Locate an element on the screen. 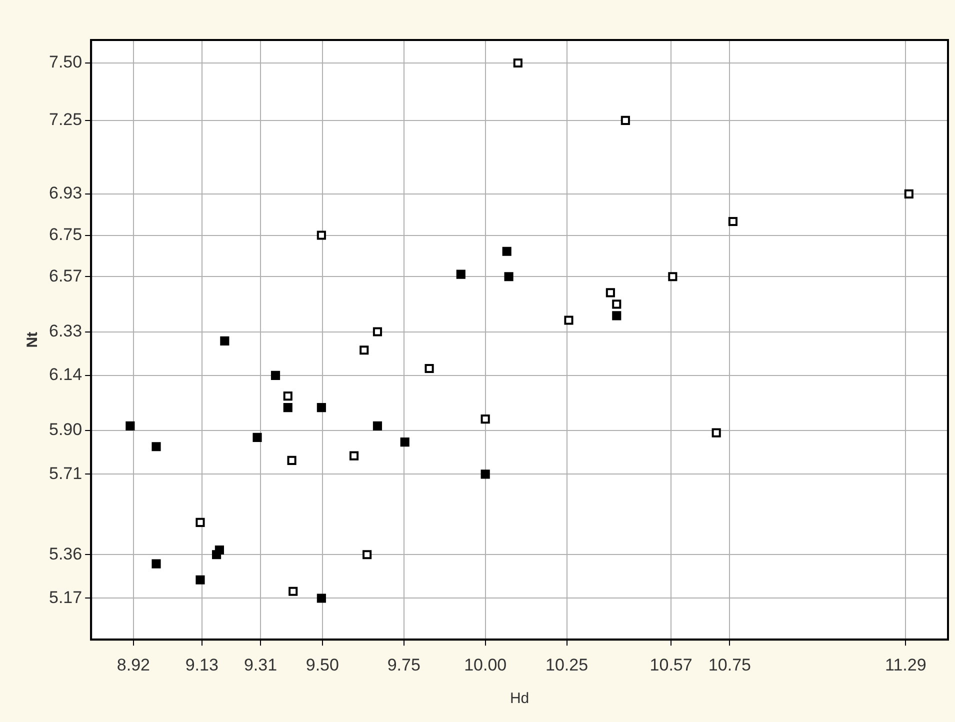 This screenshot has width=955, height=722. y-tick-label: 5.90 is located at coordinates (65, 430).